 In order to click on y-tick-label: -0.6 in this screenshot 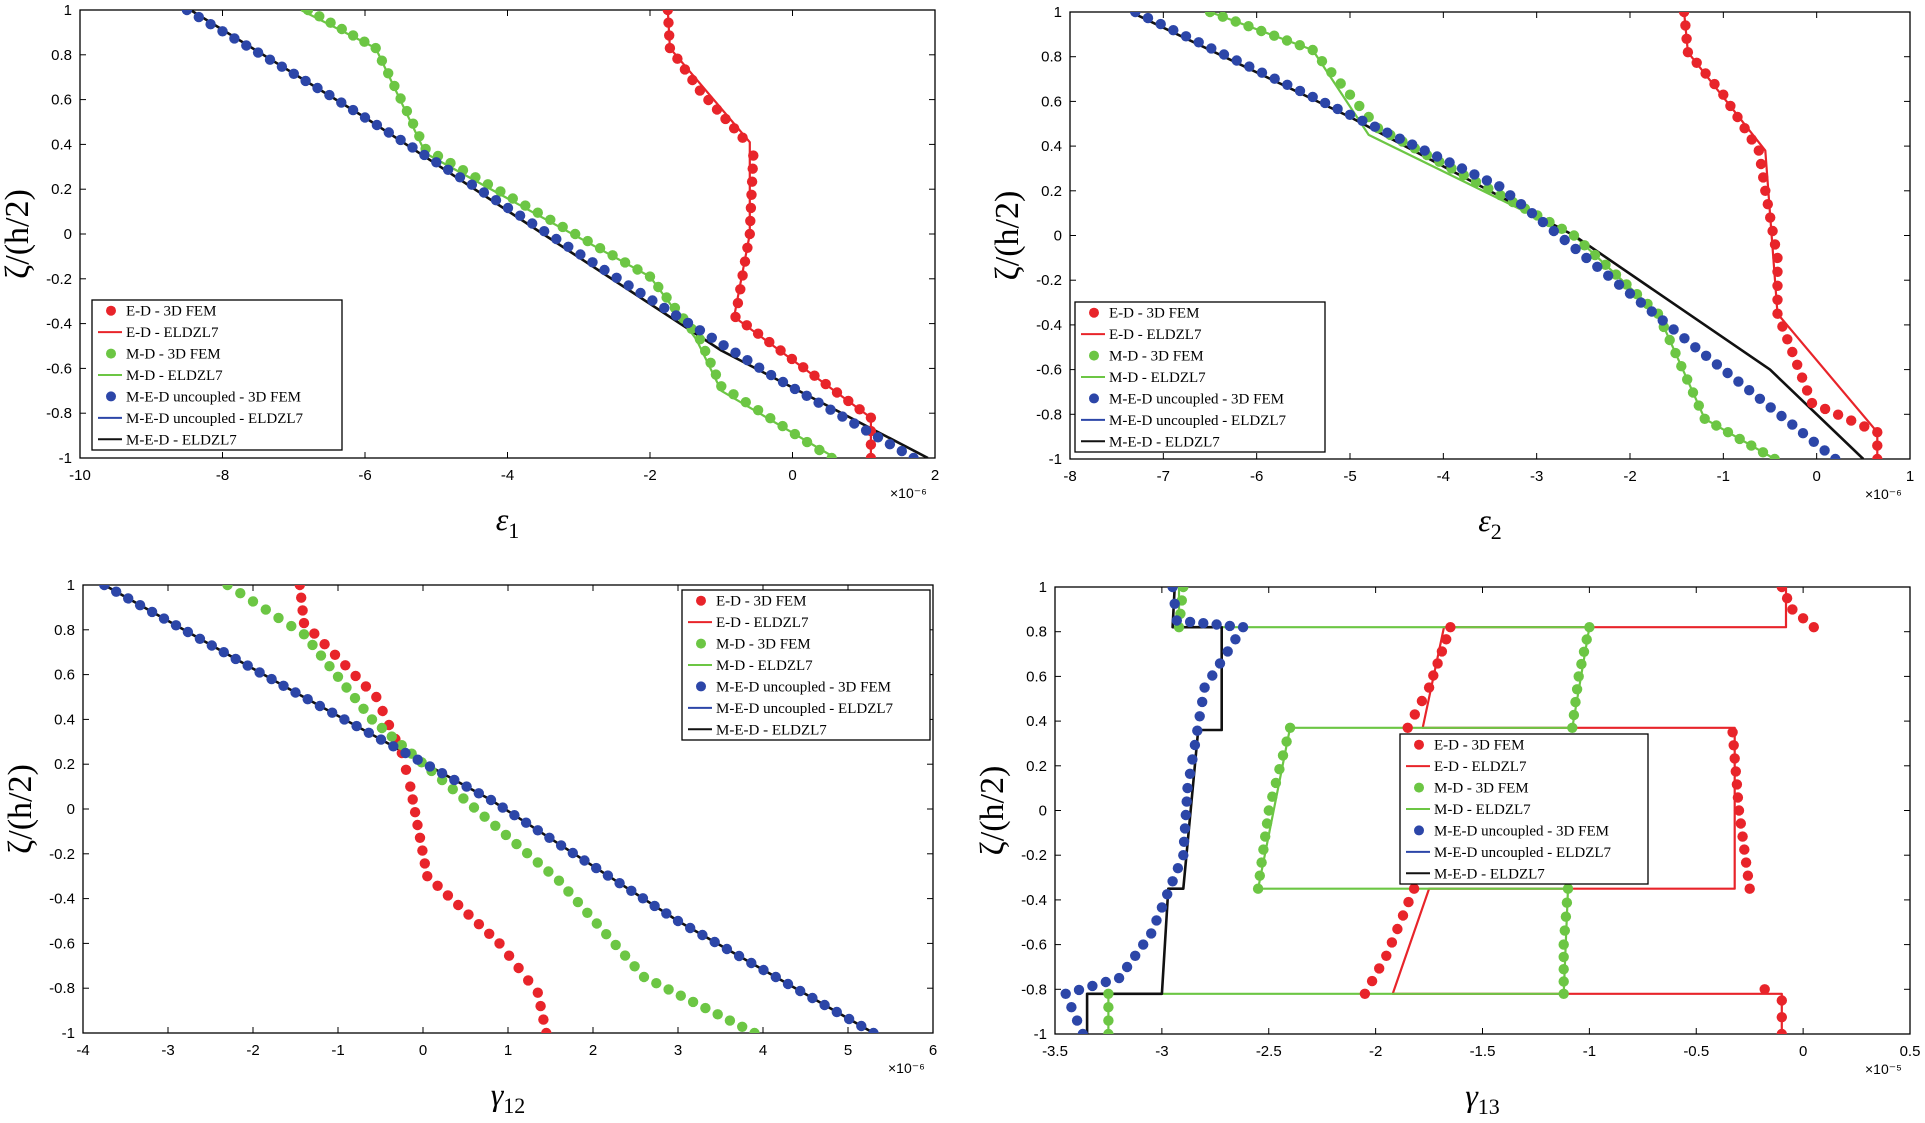, I will do `click(1049, 370)`.